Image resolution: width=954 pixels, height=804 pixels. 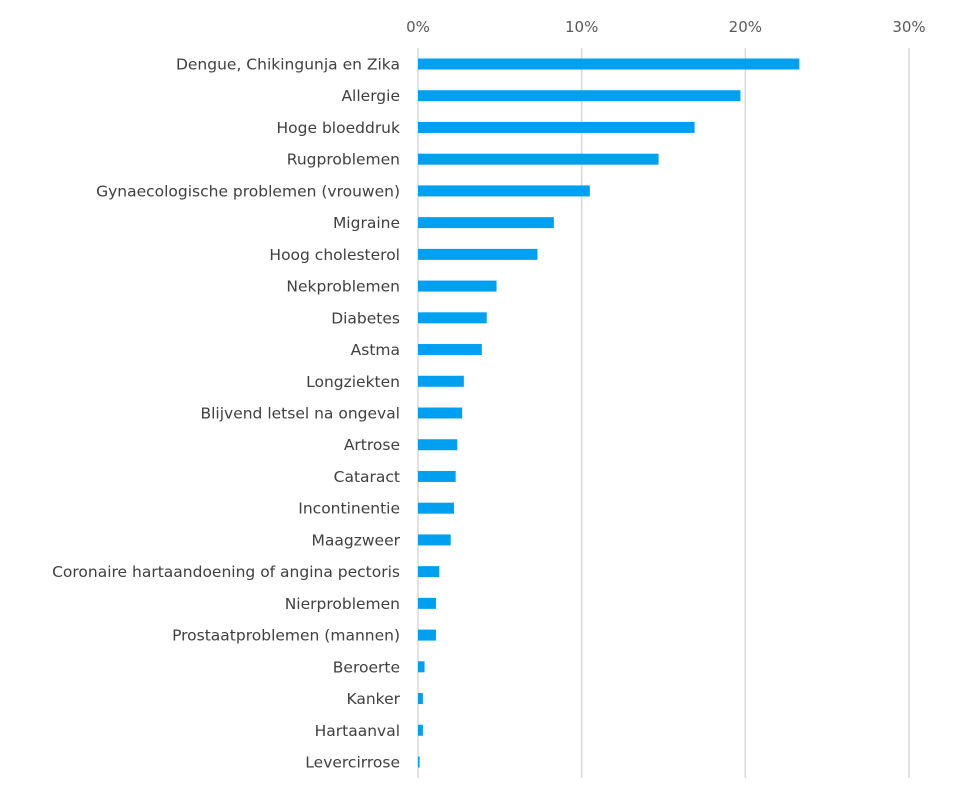 I want to click on category-label: Kanker, so click(x=373, y=699).